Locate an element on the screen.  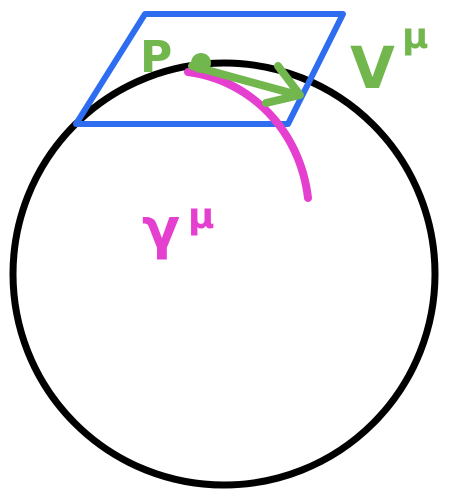
vector-label: V is located at coordinates (372, 68).